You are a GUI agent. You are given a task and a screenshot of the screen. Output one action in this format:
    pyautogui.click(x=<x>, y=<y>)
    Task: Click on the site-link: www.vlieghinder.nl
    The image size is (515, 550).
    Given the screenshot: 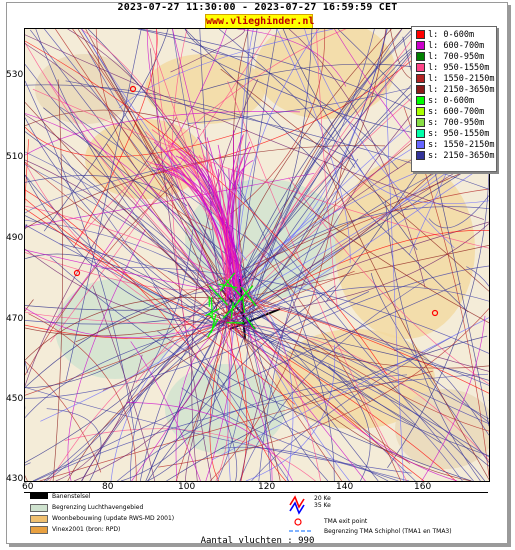 What is the action you would take?
    pyautogui.click(x=260, y=21)
    